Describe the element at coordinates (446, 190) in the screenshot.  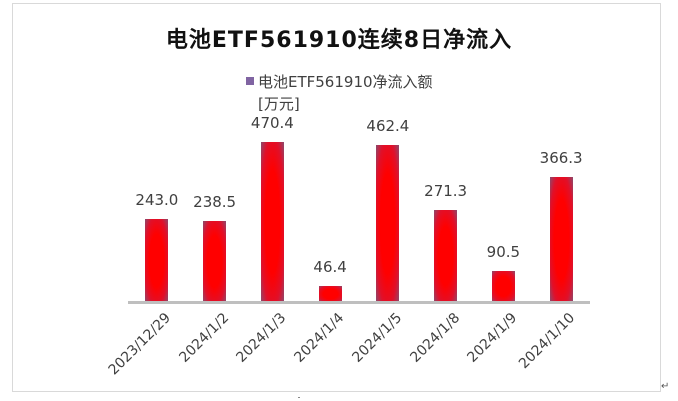
I see `data-label: 271.3` at that location.